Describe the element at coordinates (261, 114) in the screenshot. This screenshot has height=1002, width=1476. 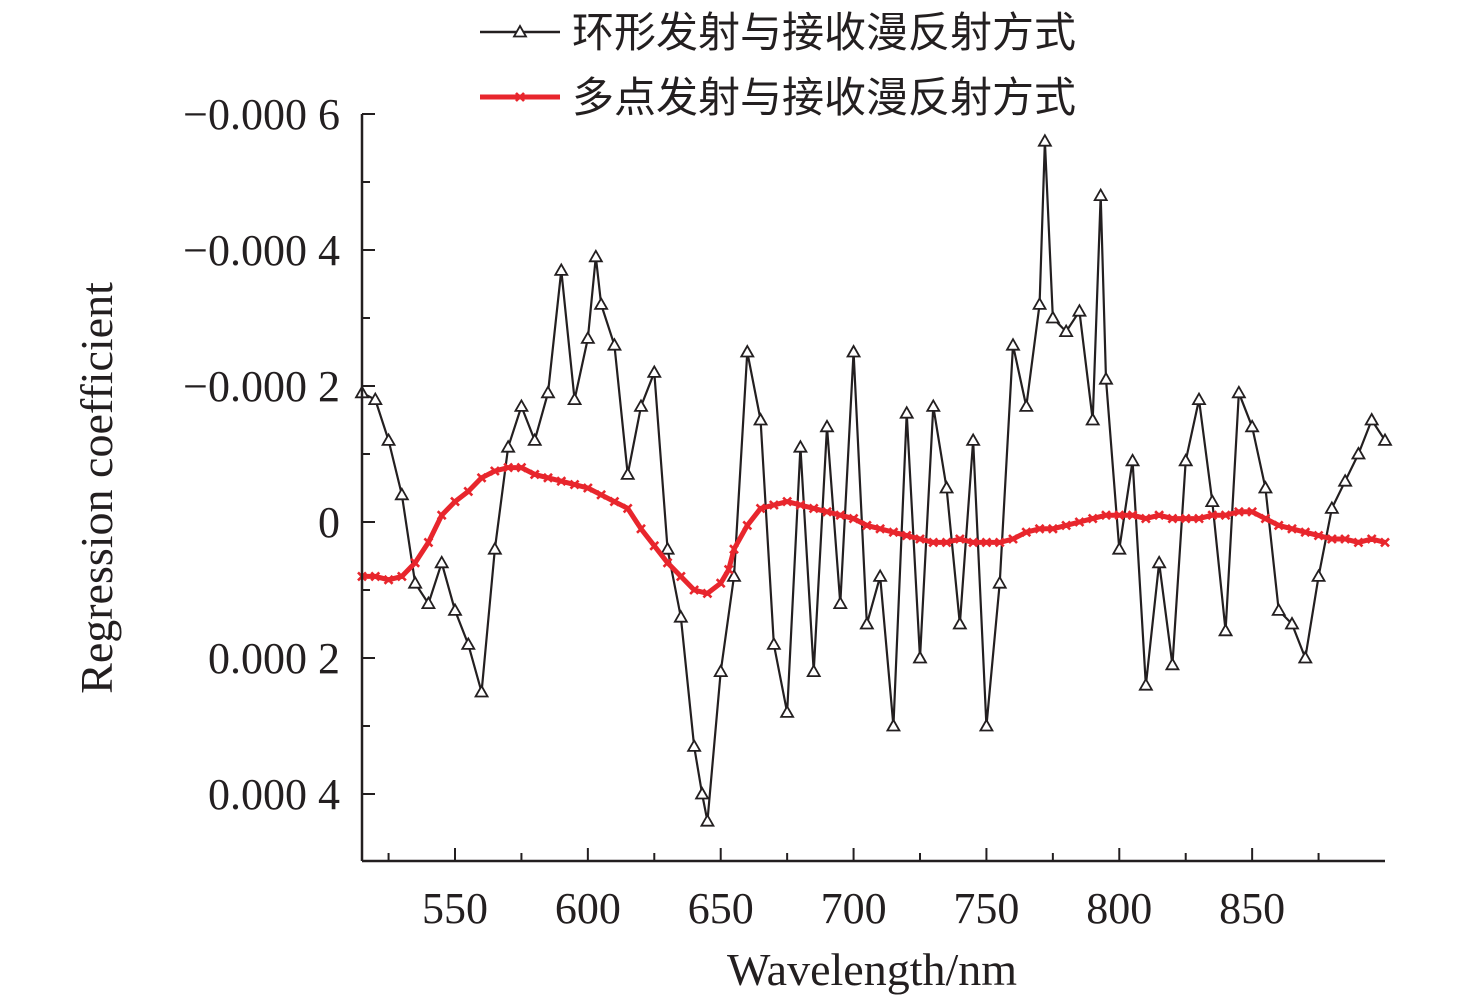
I see `y-tick-label: −0.000 6` at that location.